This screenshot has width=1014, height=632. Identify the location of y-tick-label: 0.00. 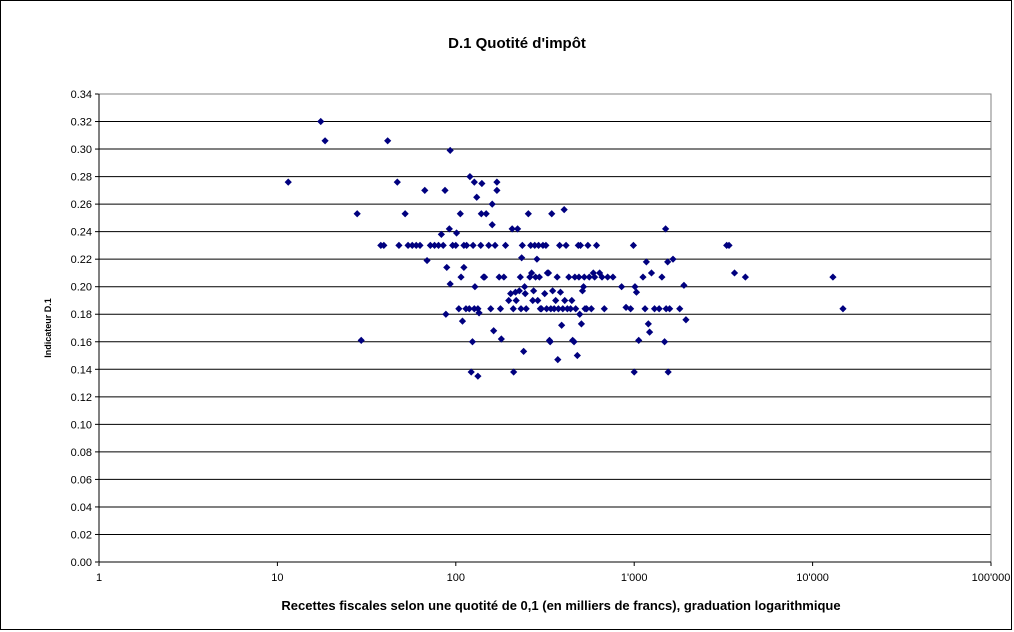
(81, 563).